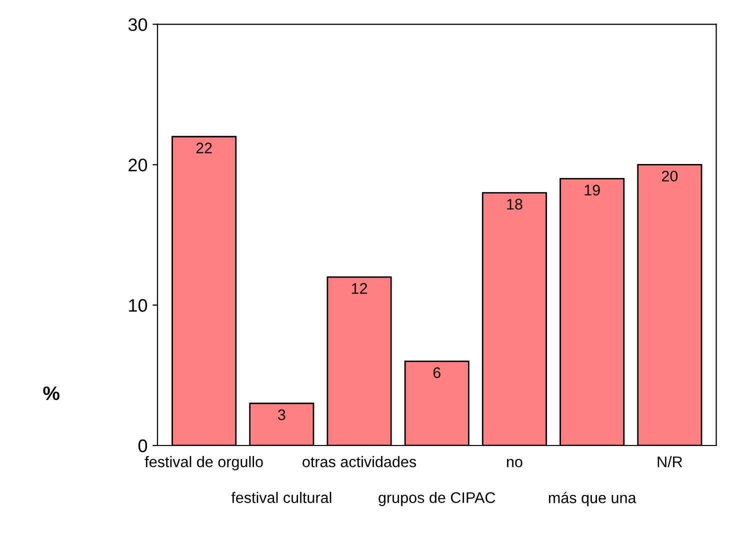 The height and width of the screenshot is (540, 750). I want to click on x-tick-label: festival de orgullo, so click(203, 463).